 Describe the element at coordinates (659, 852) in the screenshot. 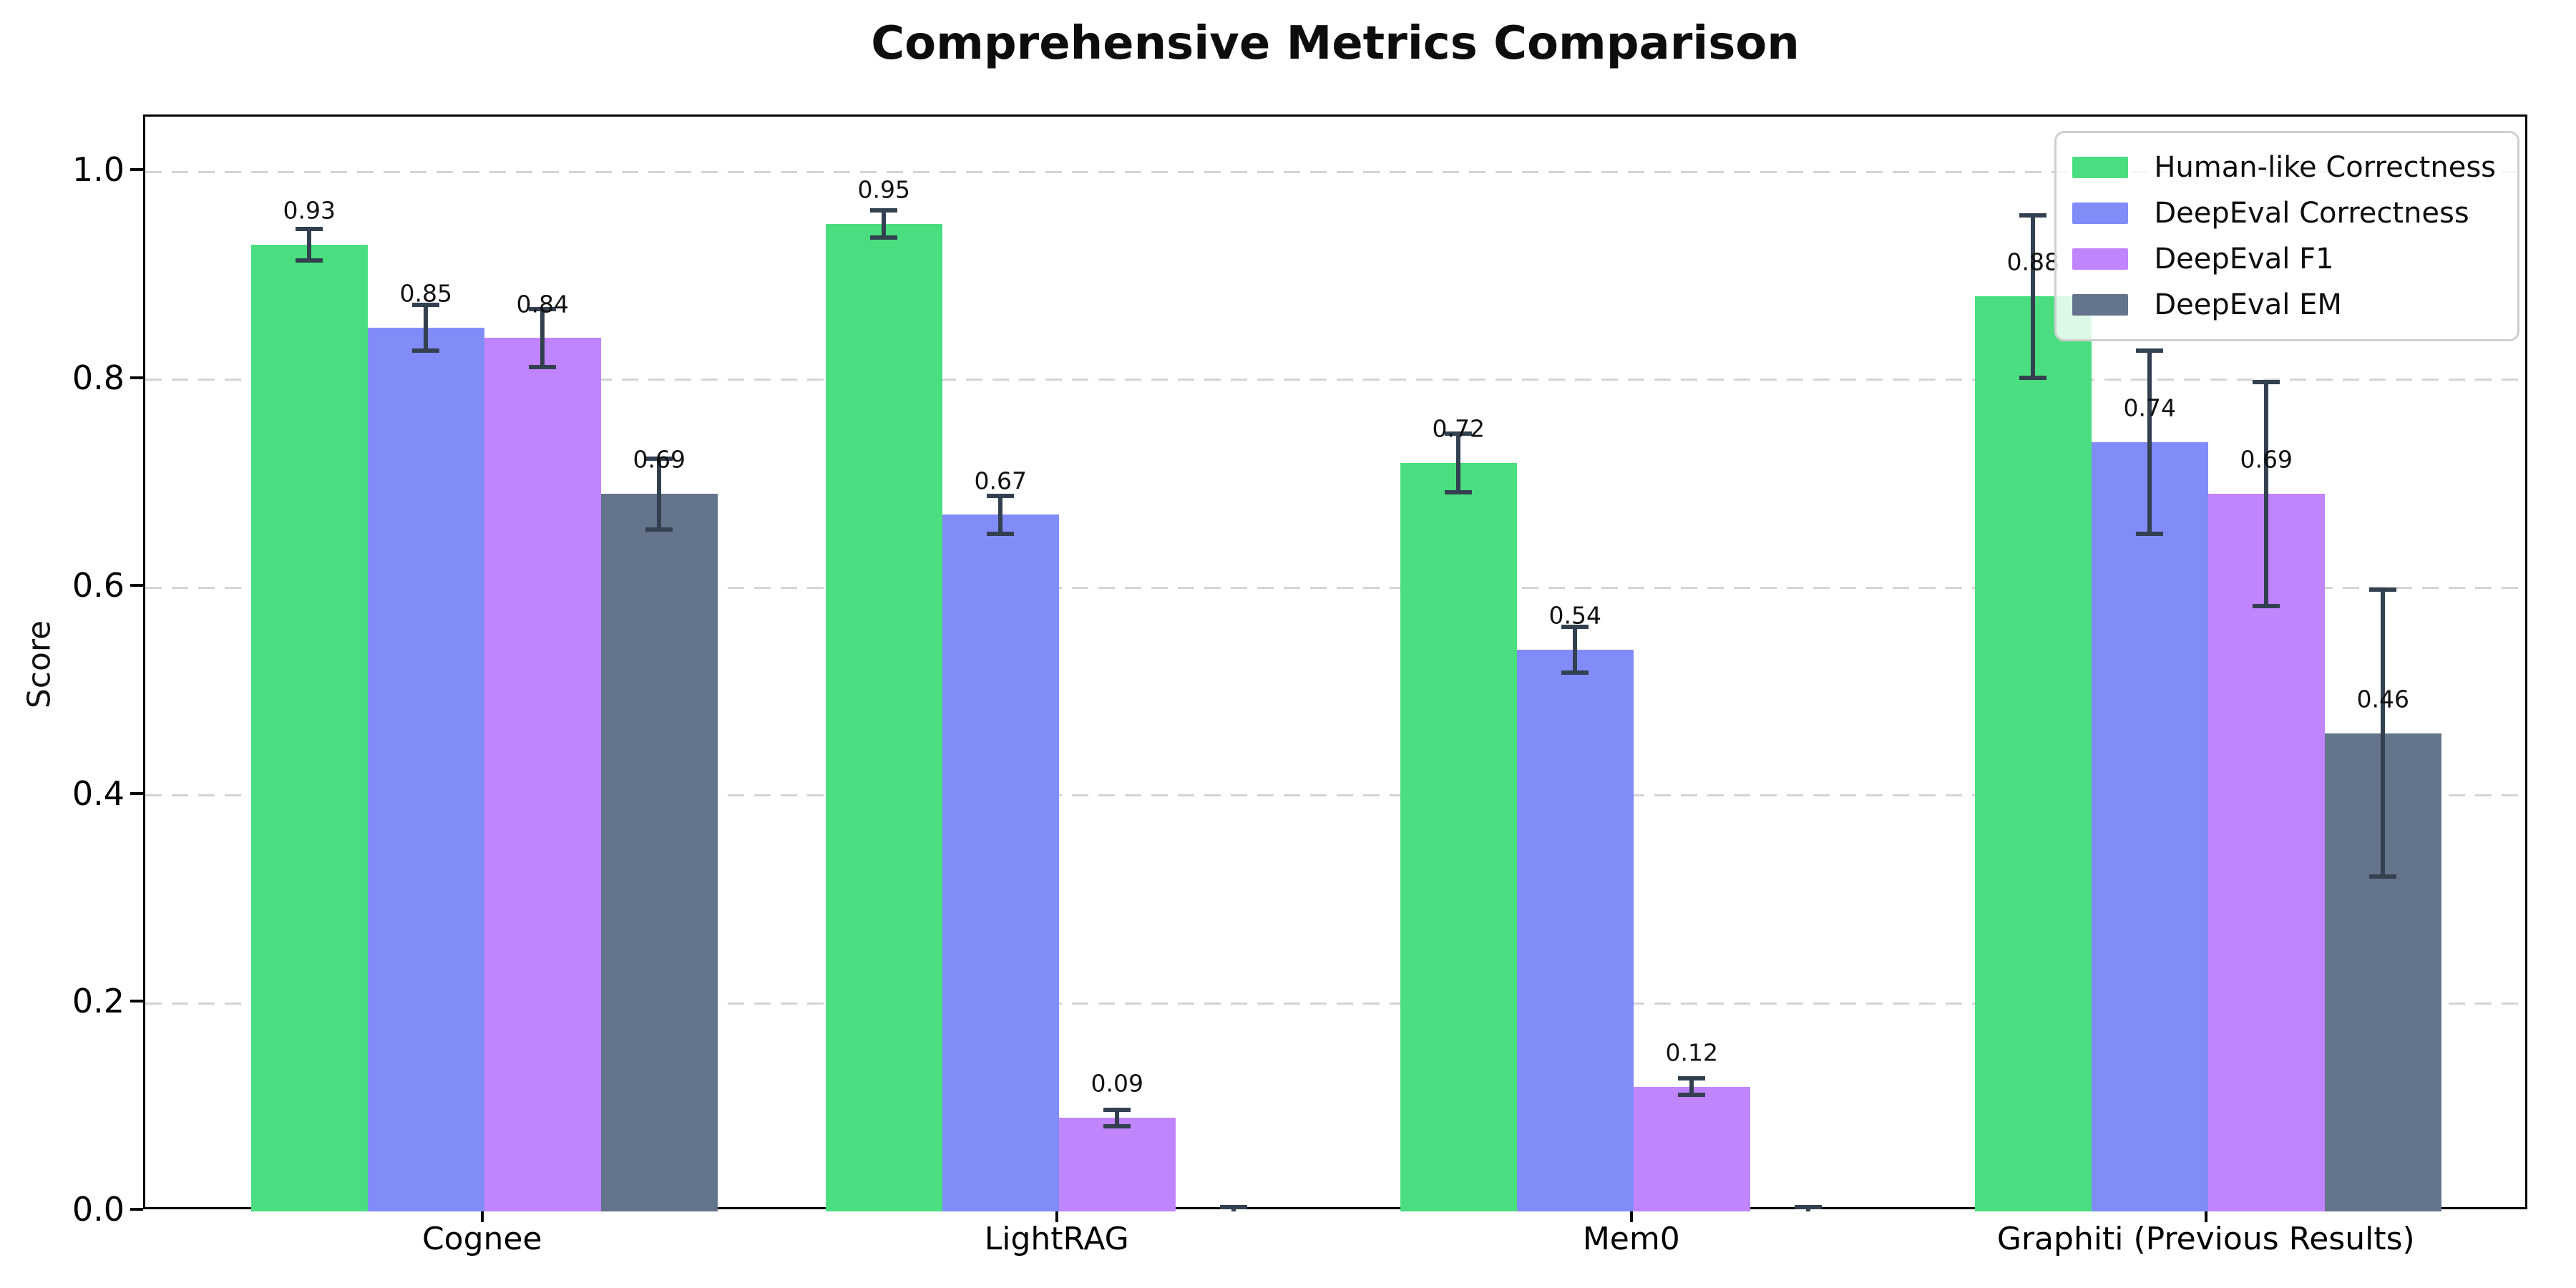

I see `bar-Cognee-DeepEval EM` at that location.